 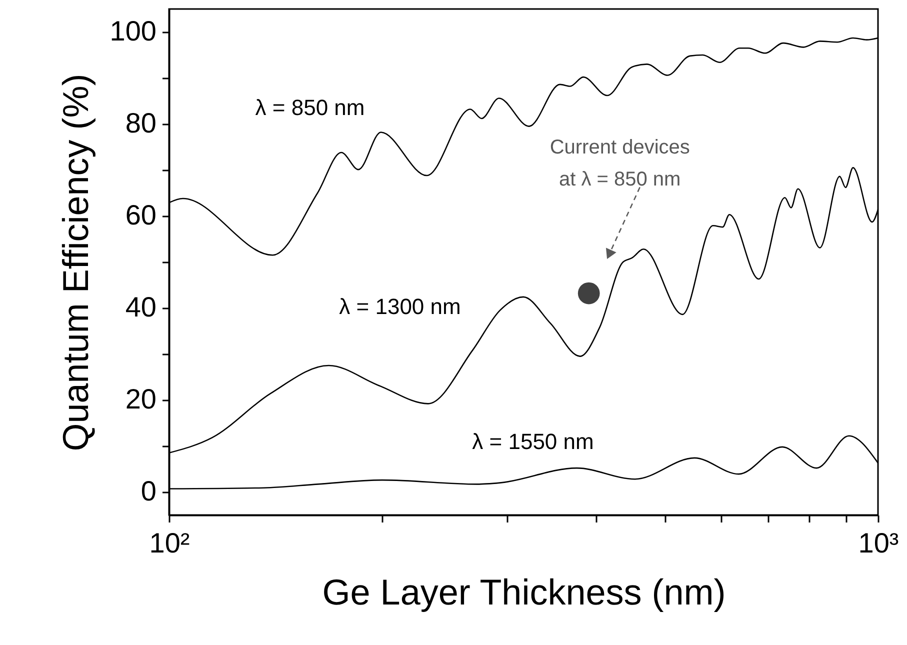 I want to click on series-label: λ = 1550 nm, so click(x=533, y=441).